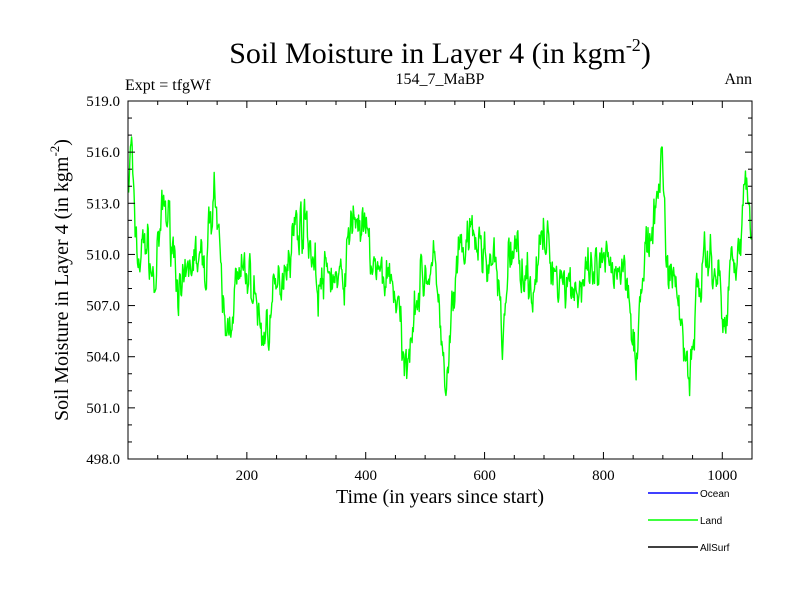 The height and width of the screenshot is (600, 800). Describe the element at coordinates (722, 476) in the screenshot. I see `x-tick-label: 1000` at that location.